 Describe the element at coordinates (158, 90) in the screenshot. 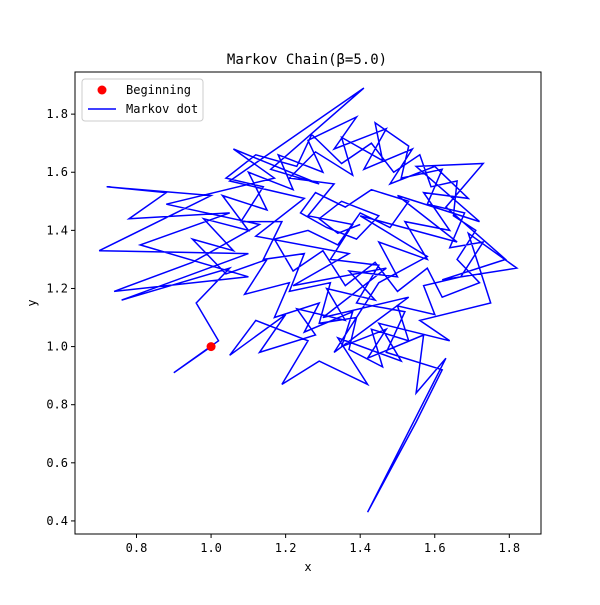

I see `legend-label-beginning: Beginning` at that location.